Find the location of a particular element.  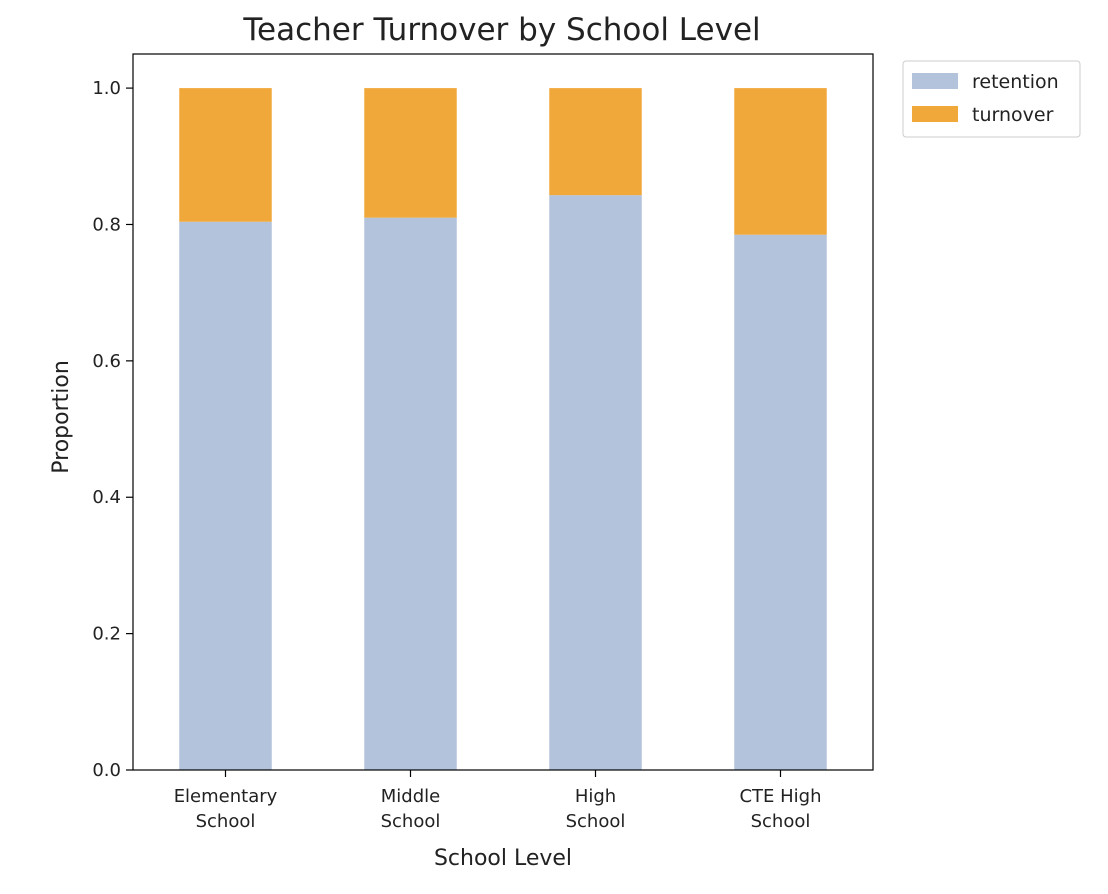

x-tick-label: High is located at coordinates (595, 796).